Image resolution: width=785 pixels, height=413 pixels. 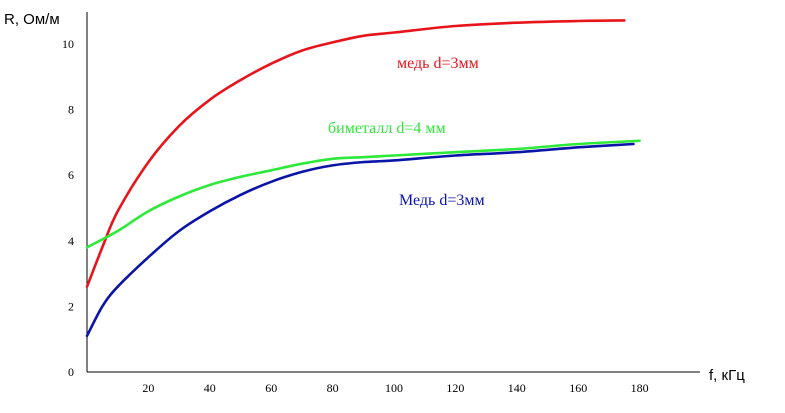 What do you see at coordinates (210, 388) in the screenshot?
I see `x-tick-label: 40` at bounding box center [210, 388].